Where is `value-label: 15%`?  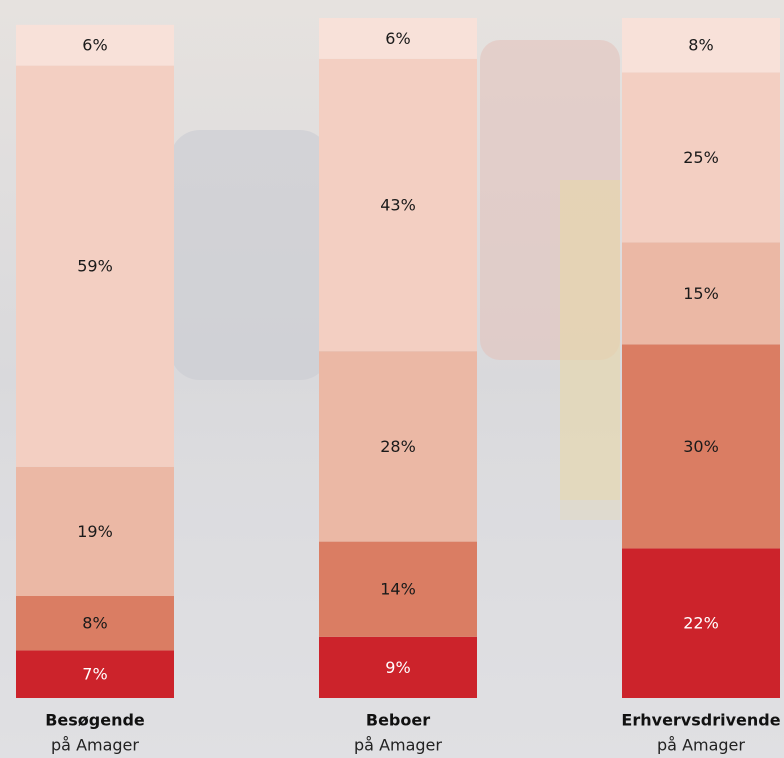 value-label: 15% is located at coordinates (701, 293).